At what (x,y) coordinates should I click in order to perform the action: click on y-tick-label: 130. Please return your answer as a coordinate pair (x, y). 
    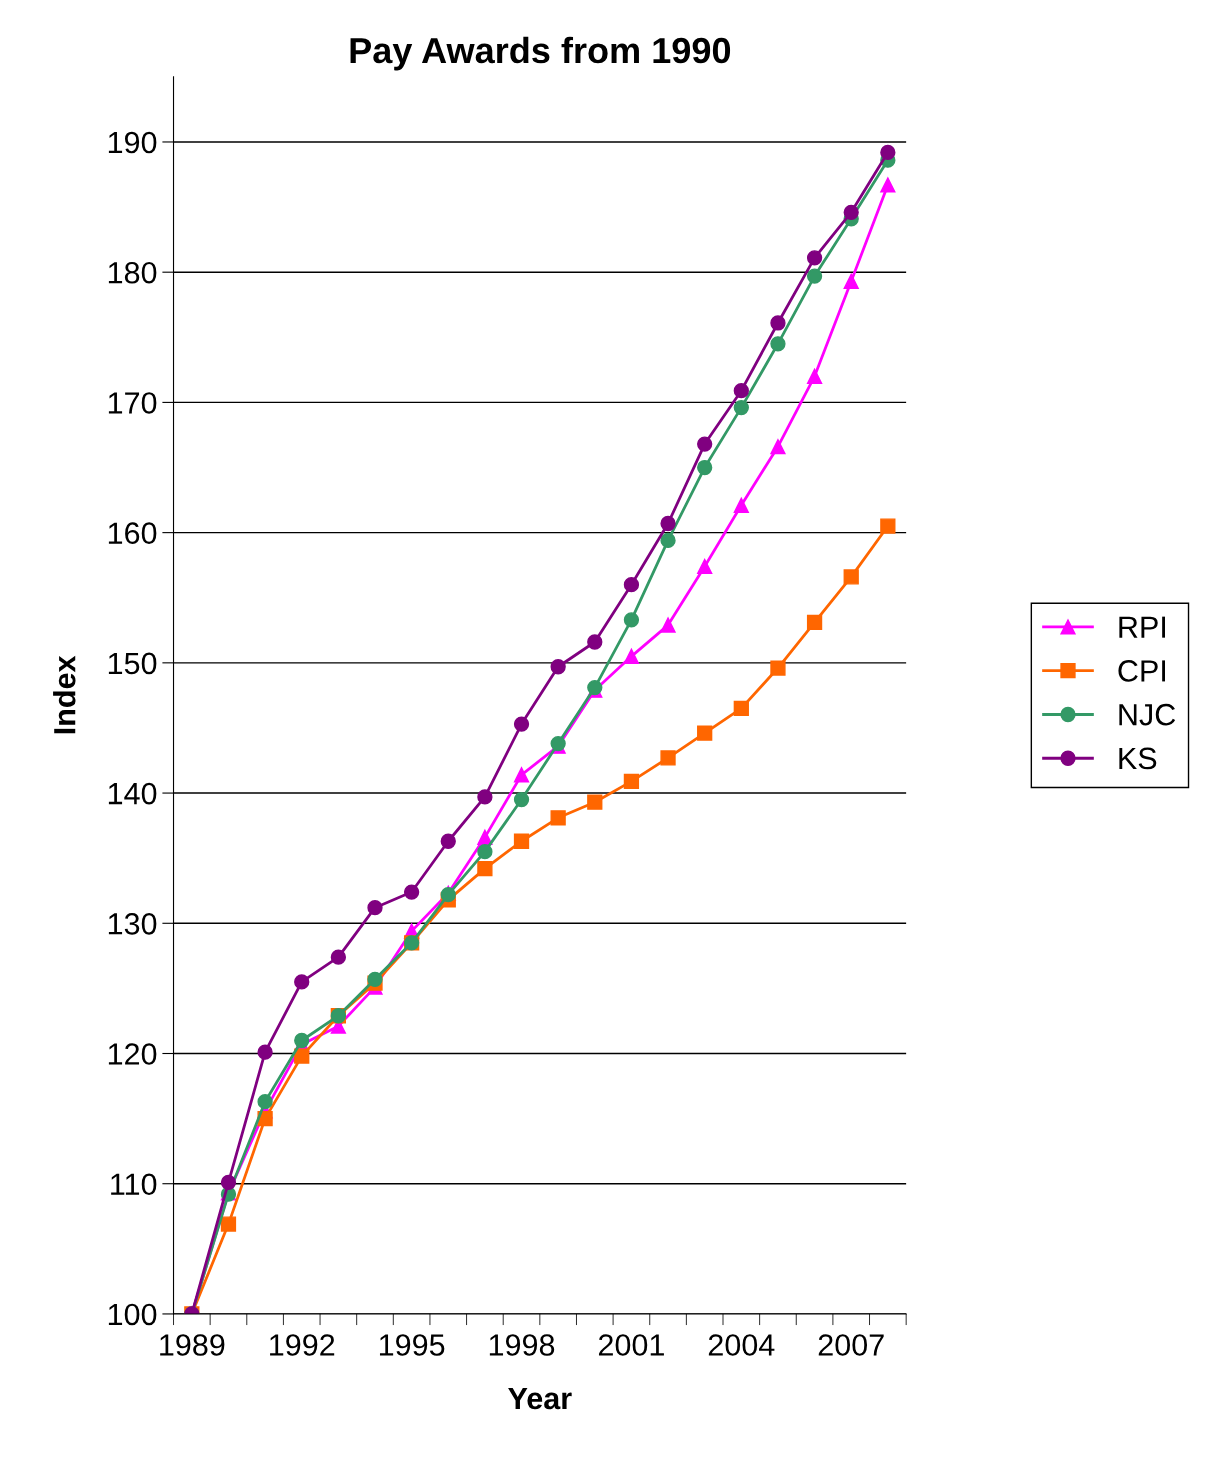
    Looking at the image, I should click on (132, 924).